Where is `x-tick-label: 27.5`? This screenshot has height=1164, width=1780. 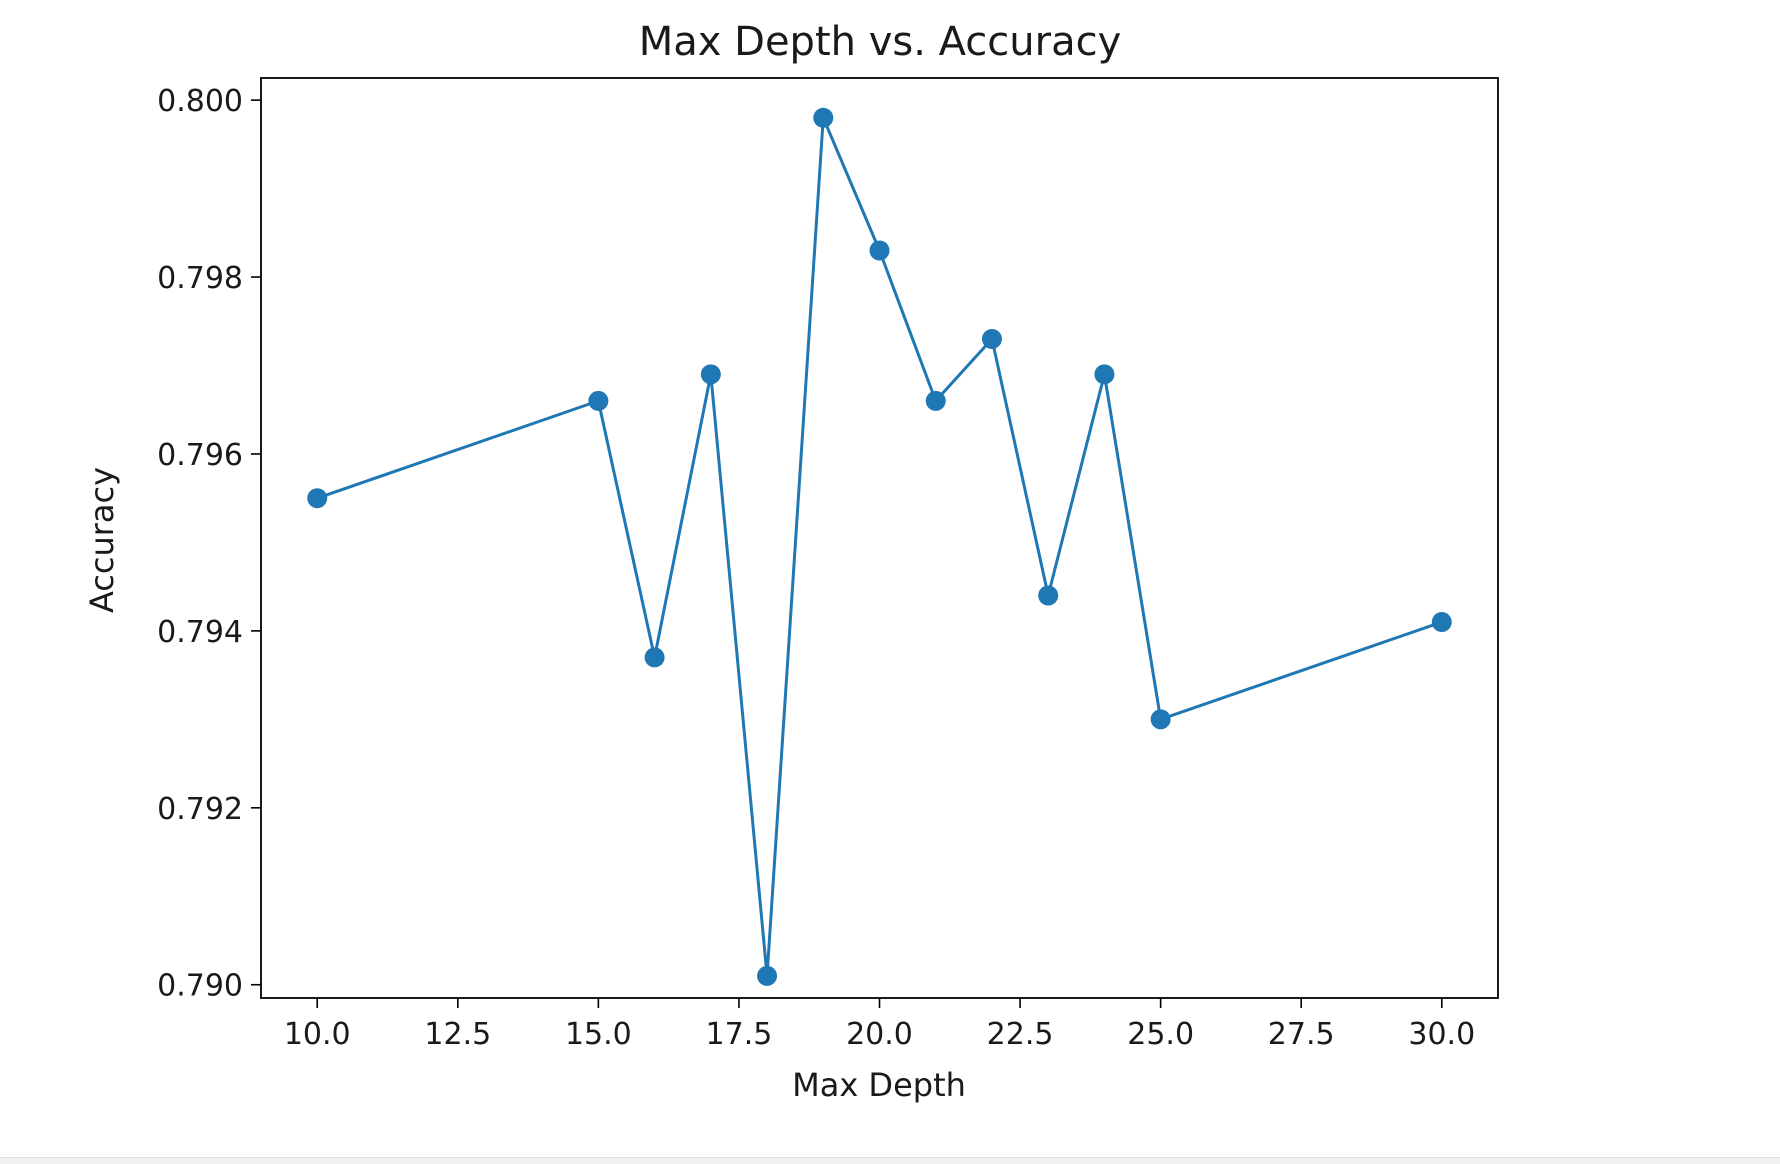 x-tick-label: 27.5 is located at coordinates (1301, 1034).